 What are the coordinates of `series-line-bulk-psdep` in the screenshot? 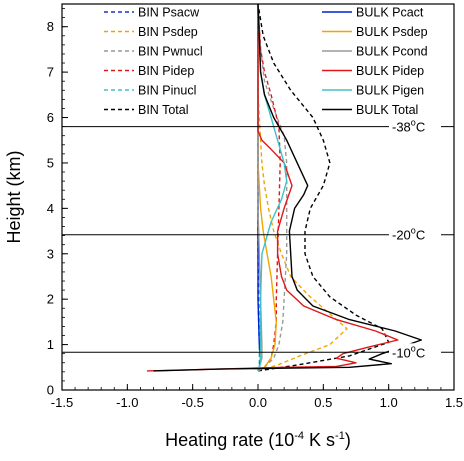 It's located at (267, 188).